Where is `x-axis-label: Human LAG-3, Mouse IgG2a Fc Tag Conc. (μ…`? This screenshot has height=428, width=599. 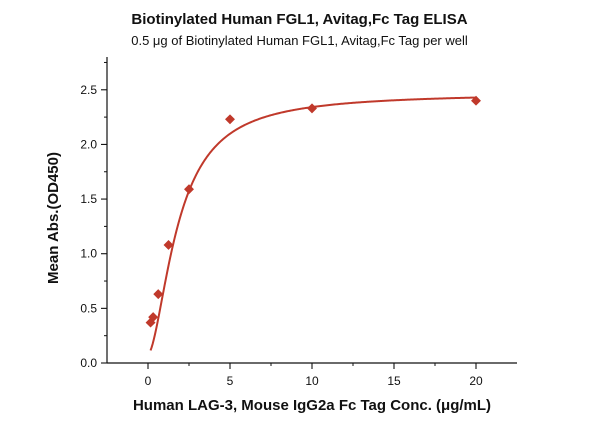
x-axis-label: Human LAG-3, Mouse IgG2a Fc Tag Conc. (μ… is located at coordinates (312, 405).